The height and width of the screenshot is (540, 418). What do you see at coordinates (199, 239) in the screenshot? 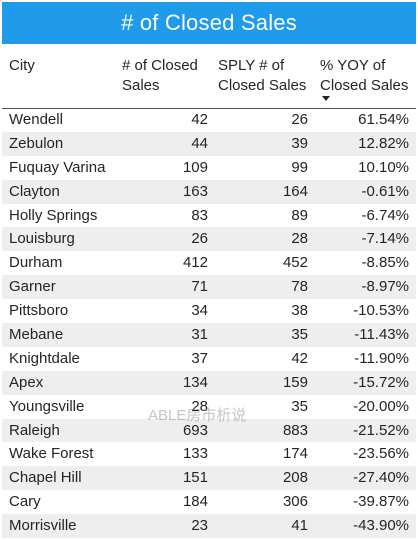
I see `cell-closed-sales: 26` at bounding box center [199, 239].